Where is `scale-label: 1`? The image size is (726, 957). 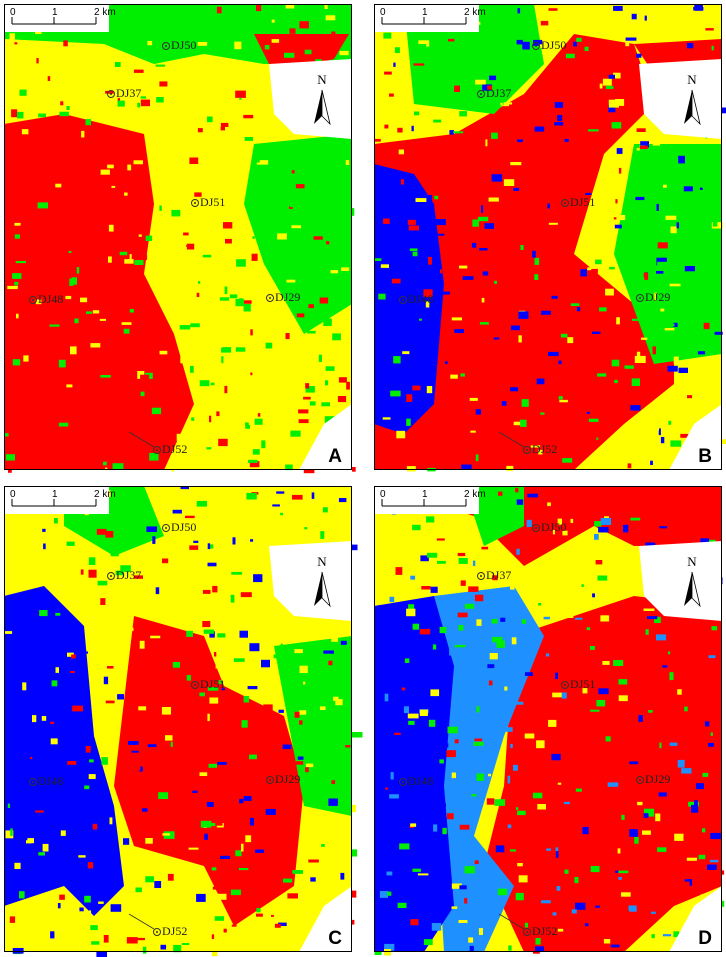 scale-label: 1 is located at coordinates (55, 12).